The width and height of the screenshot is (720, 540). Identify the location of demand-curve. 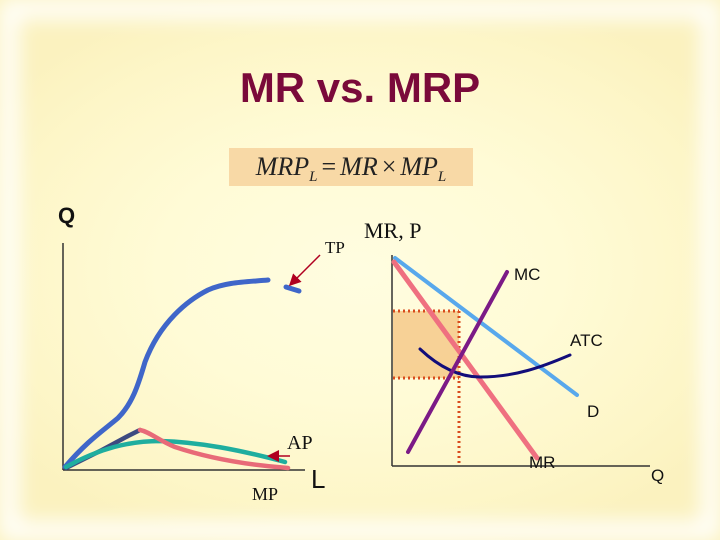
(486, 326).